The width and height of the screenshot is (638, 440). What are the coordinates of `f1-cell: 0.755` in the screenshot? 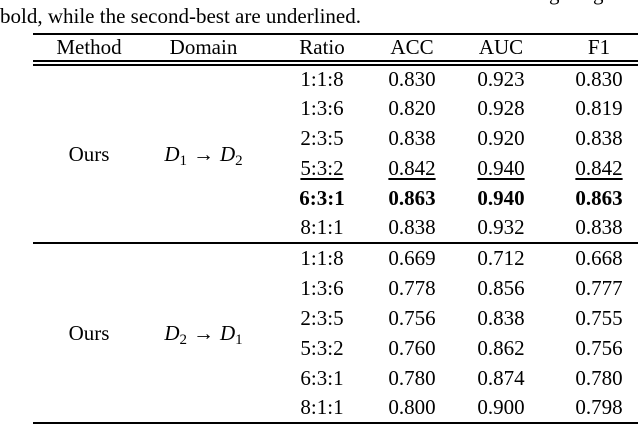 It's located at (599, 317).